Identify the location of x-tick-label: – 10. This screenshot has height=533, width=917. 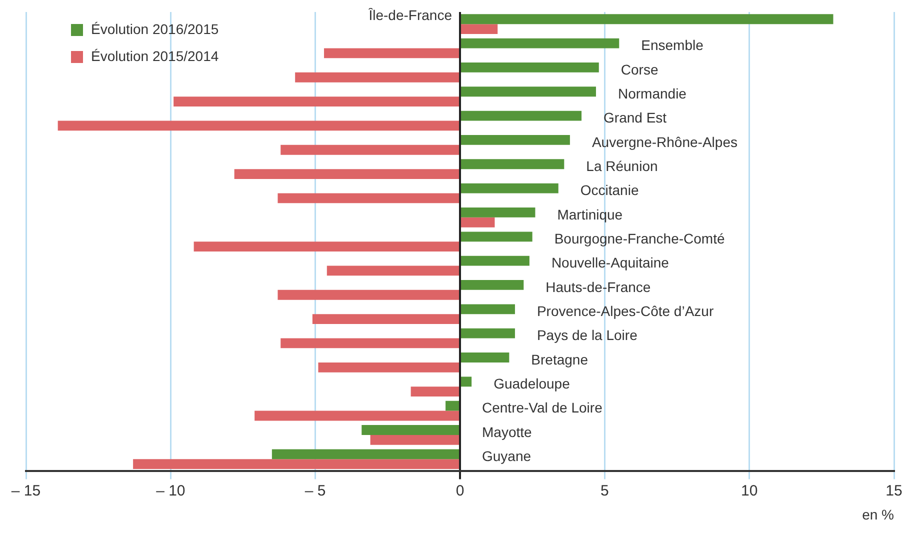
(171, 491).